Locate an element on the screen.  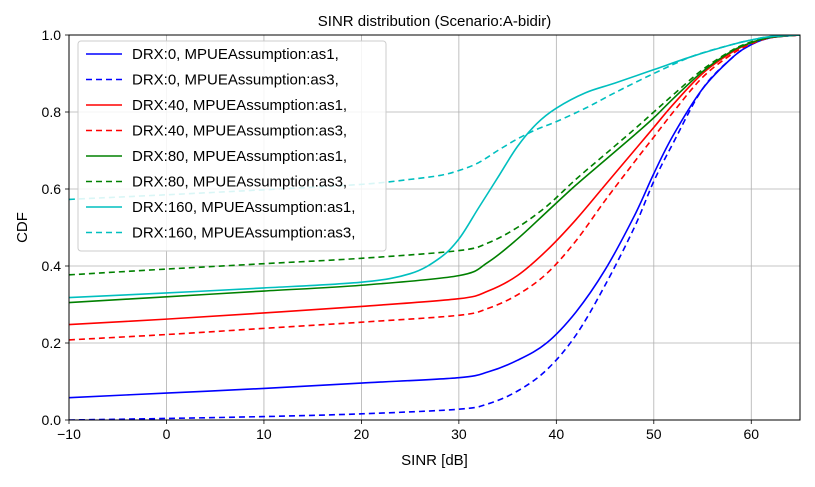
x-tick-label: 20 is located at coordinates (362, 434).